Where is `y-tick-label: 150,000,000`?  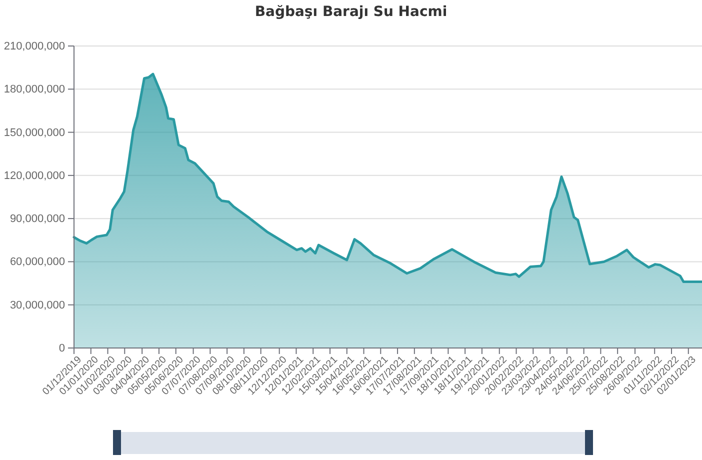 y-tick-label: 150,000,000 is located at coordinates (34, 132).